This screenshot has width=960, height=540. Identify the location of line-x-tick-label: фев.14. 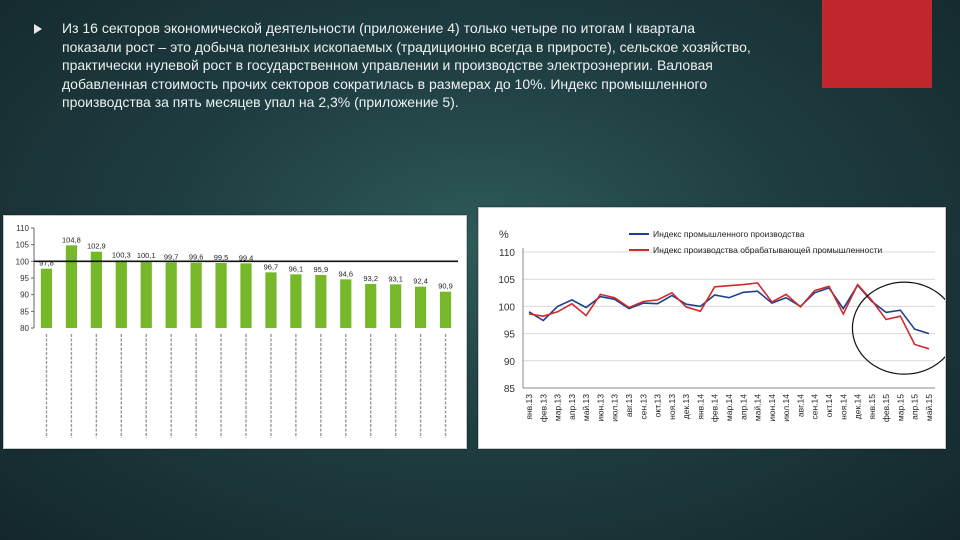
(715, 408).